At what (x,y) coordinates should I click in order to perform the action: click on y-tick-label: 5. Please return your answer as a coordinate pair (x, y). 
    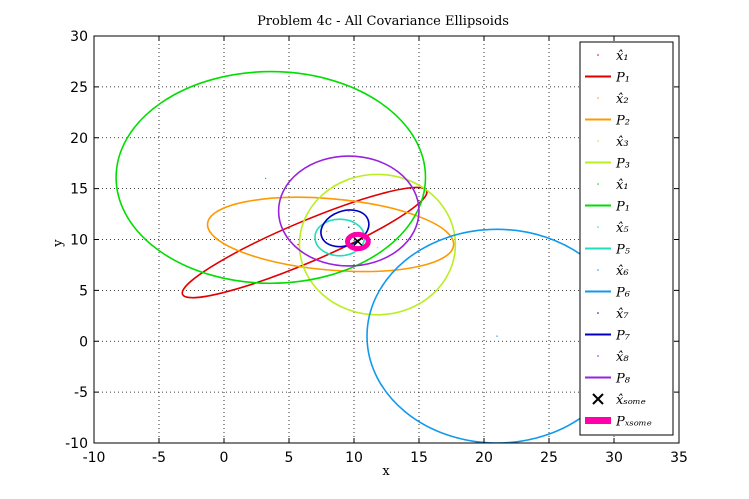
    Looking at the image, I should click on (83, 291).